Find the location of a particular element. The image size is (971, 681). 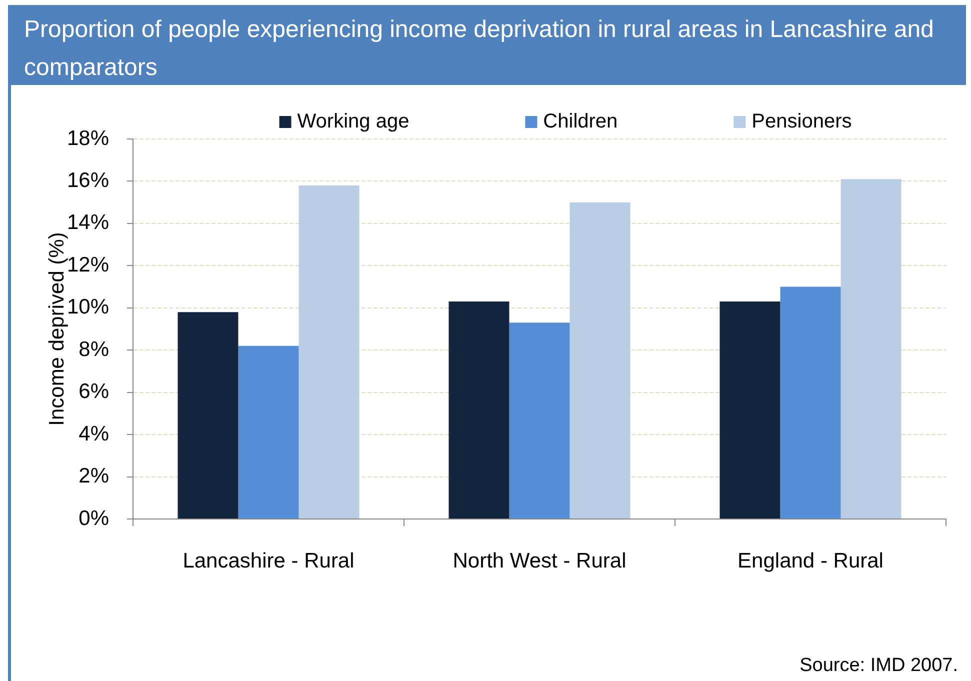

y-tick-label: 14% is located at coordinates (87, 222).